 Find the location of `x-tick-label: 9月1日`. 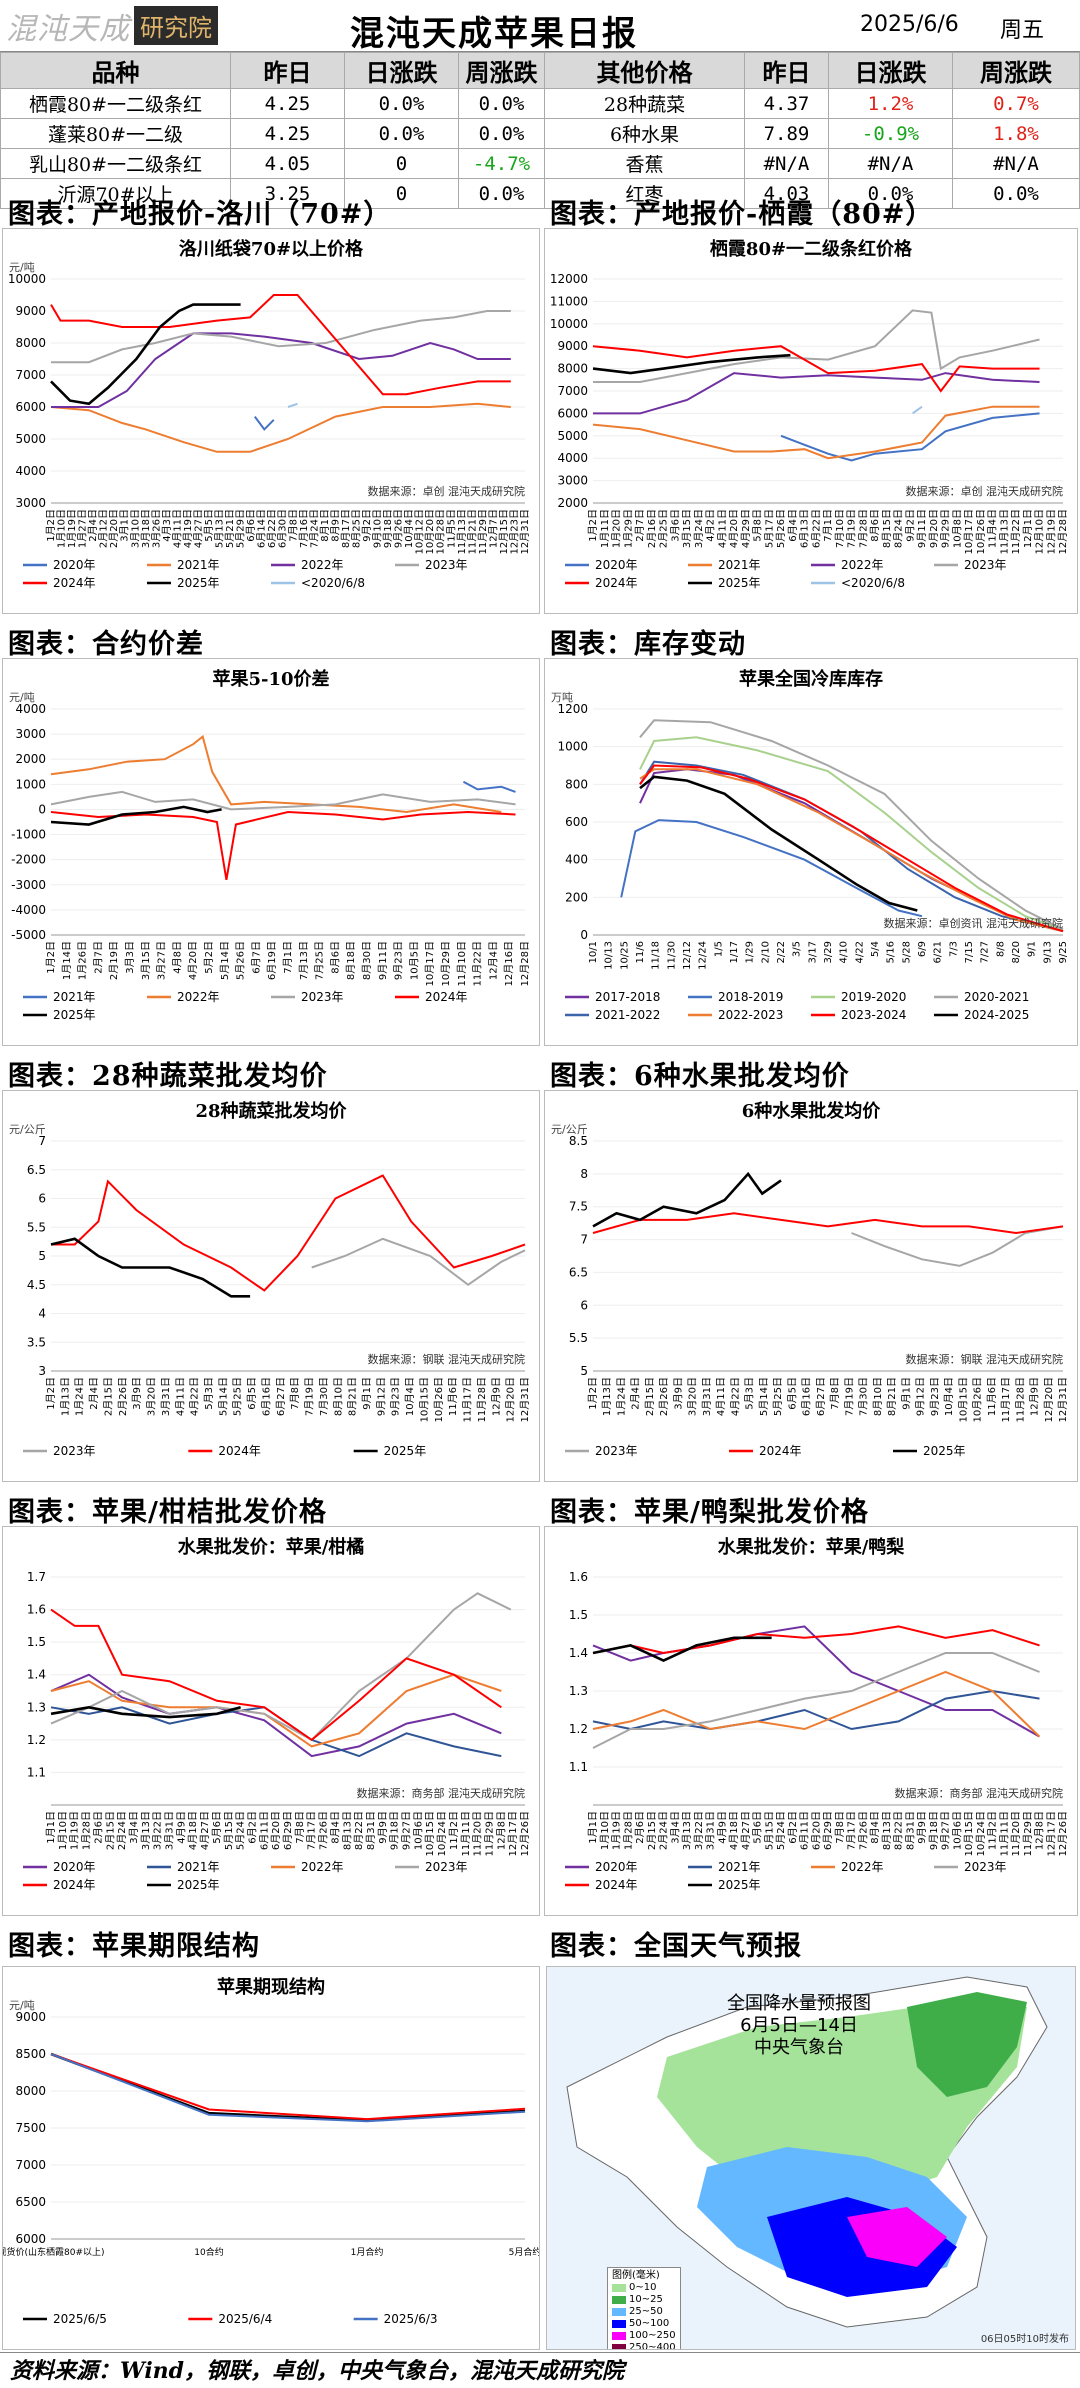

x-tick-label: 9月1日 is located at coordinates (906, 1393).